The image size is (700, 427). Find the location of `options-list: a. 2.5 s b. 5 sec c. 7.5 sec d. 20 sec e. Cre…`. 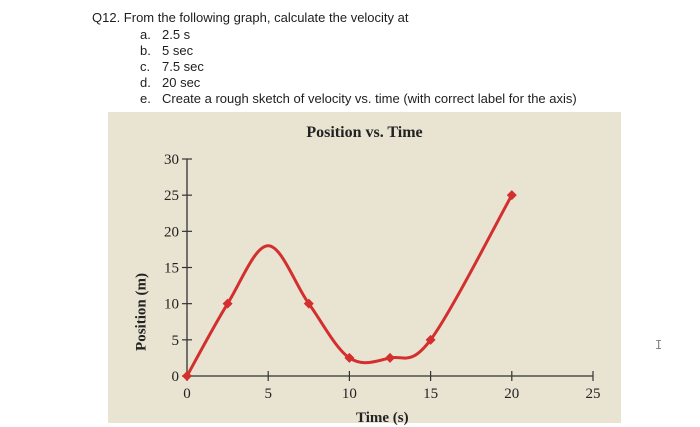

options-list: a. 2.5 s b. 5 sec c. 7.5 sec d. 20 sec e. Cre… is located at coordinates (334, 67).